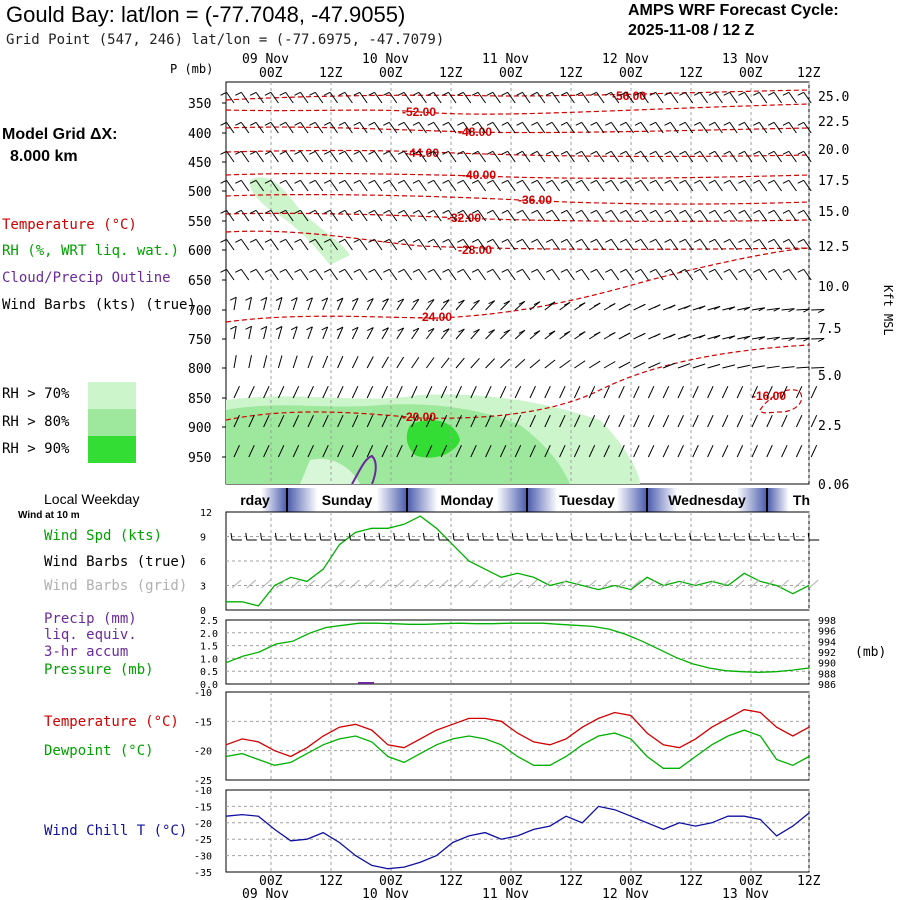 The height and width of the screenshot is (900, 900). I want to click on pressure-tick-label: 500, so click(199, 192).